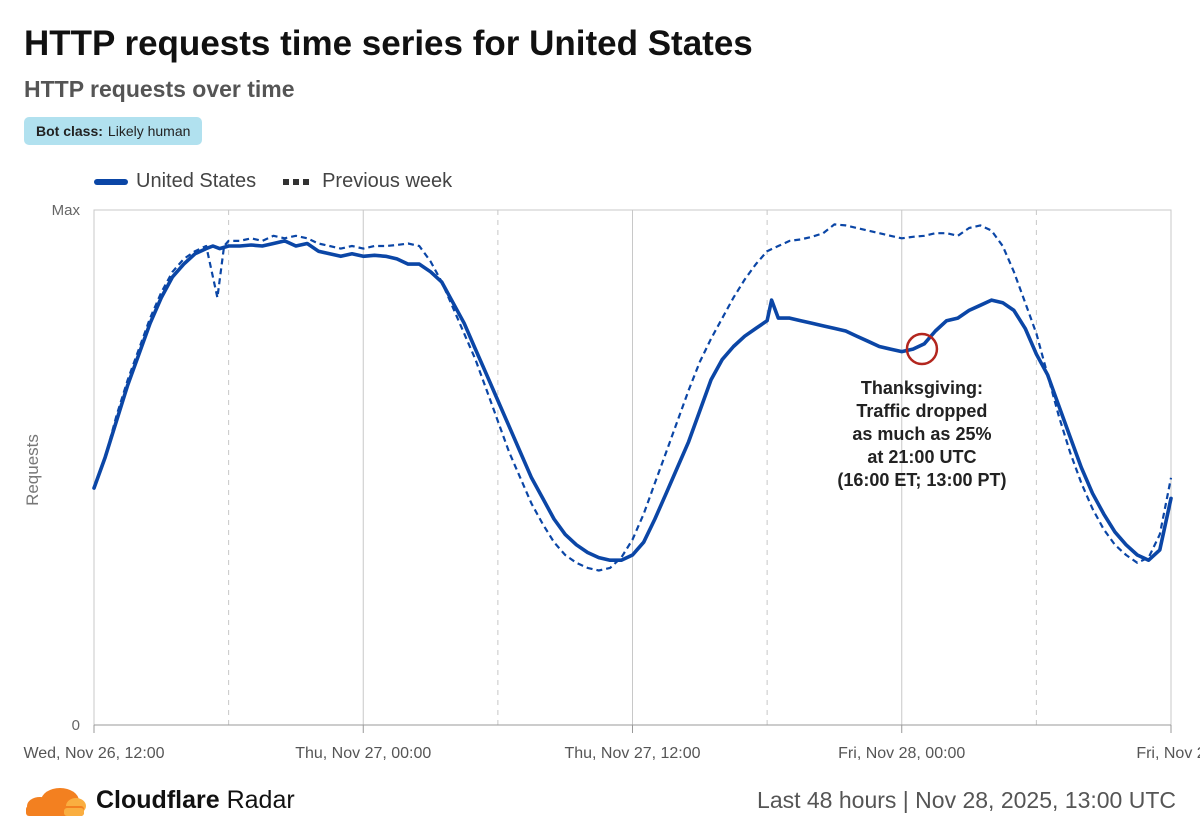 The height and width of the screenshot is (837, 1200). I want to click on chart-legend: United States Previous week, so click(273, 181).